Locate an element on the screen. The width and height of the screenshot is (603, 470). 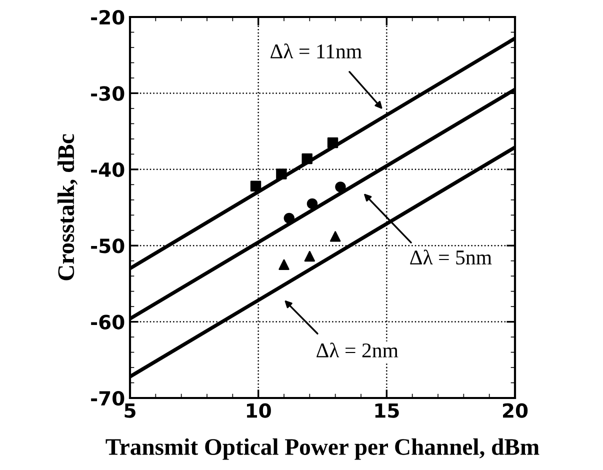
y-tick-label: -40 is located at coordinates (107, 170).